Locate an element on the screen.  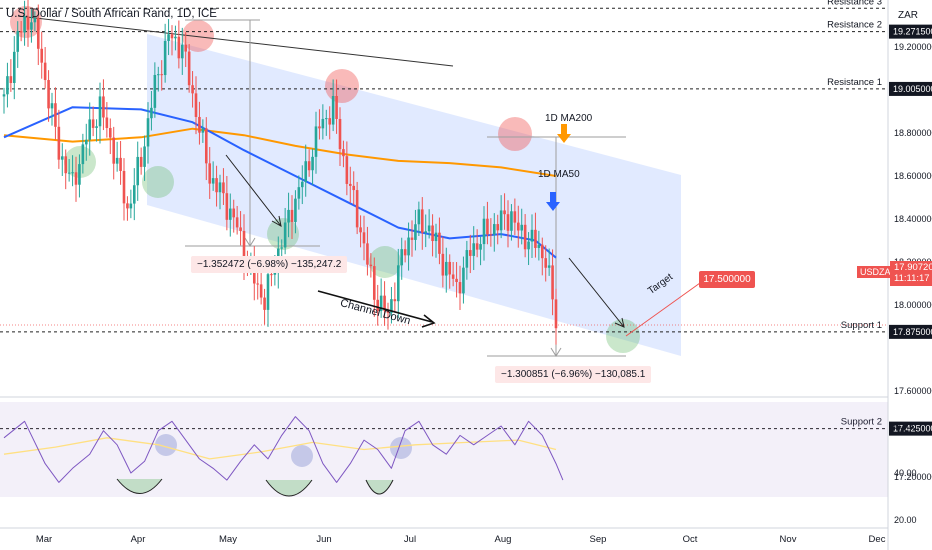
time-axis-label: Nov is located at coordinates (788, 539).